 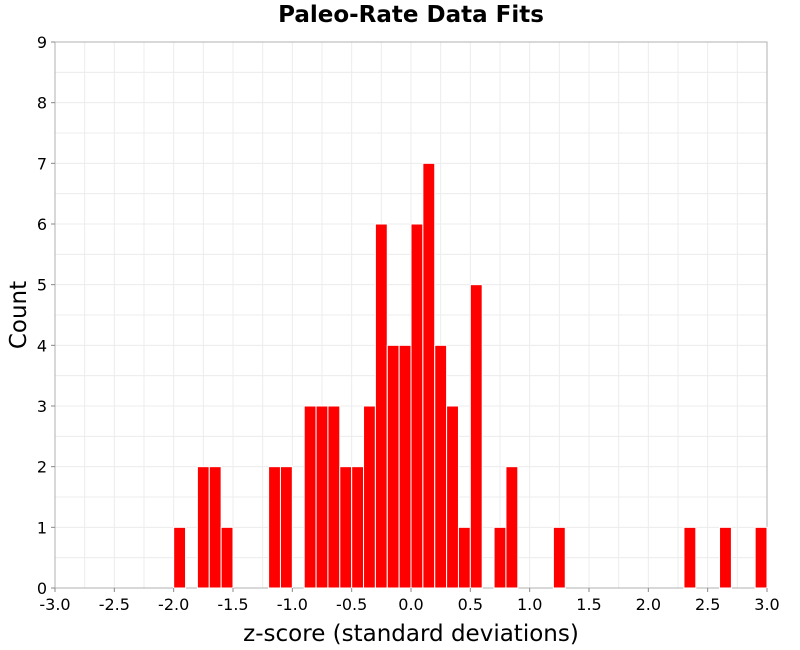 I want to click on x-tick-label: -0.5, so click(x=351, y=604).